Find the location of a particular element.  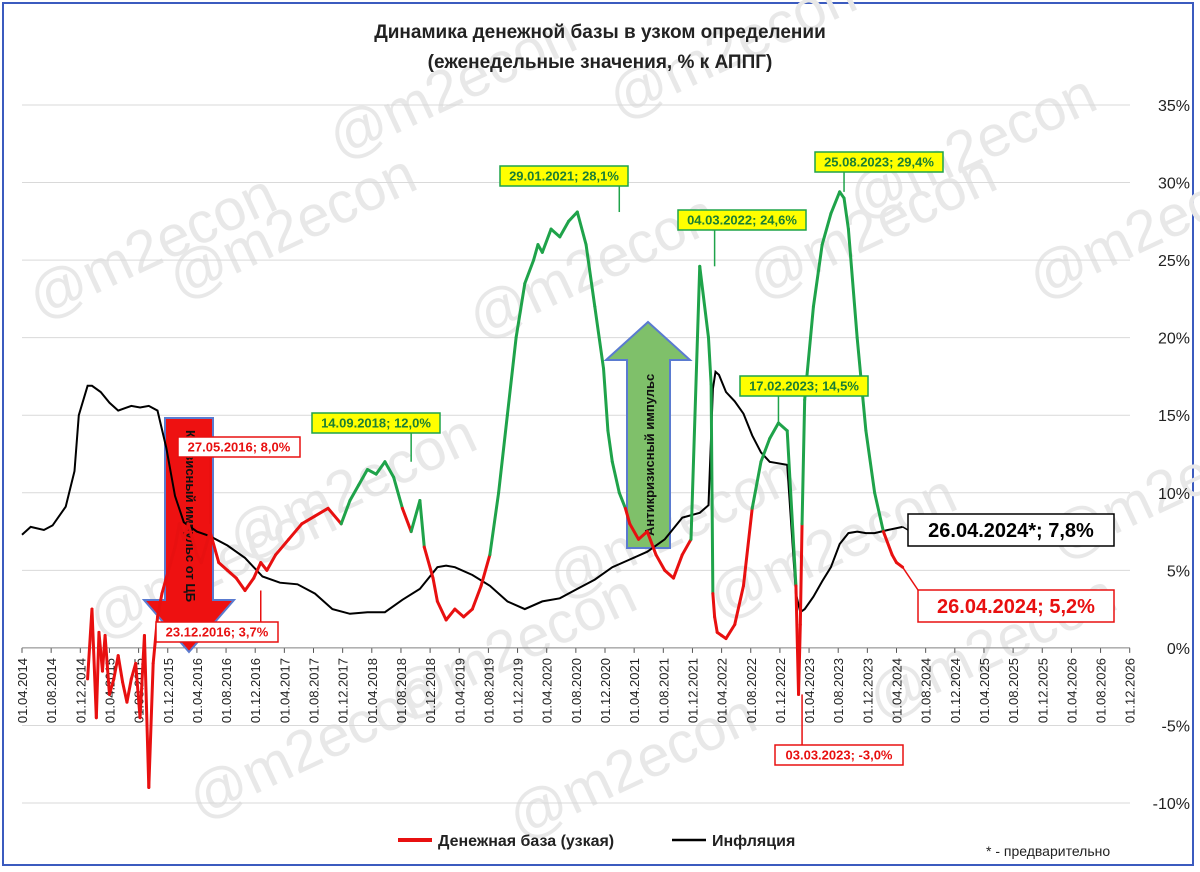

x-tick-label: 01.04.2017 is located at coordinates (284, 690).